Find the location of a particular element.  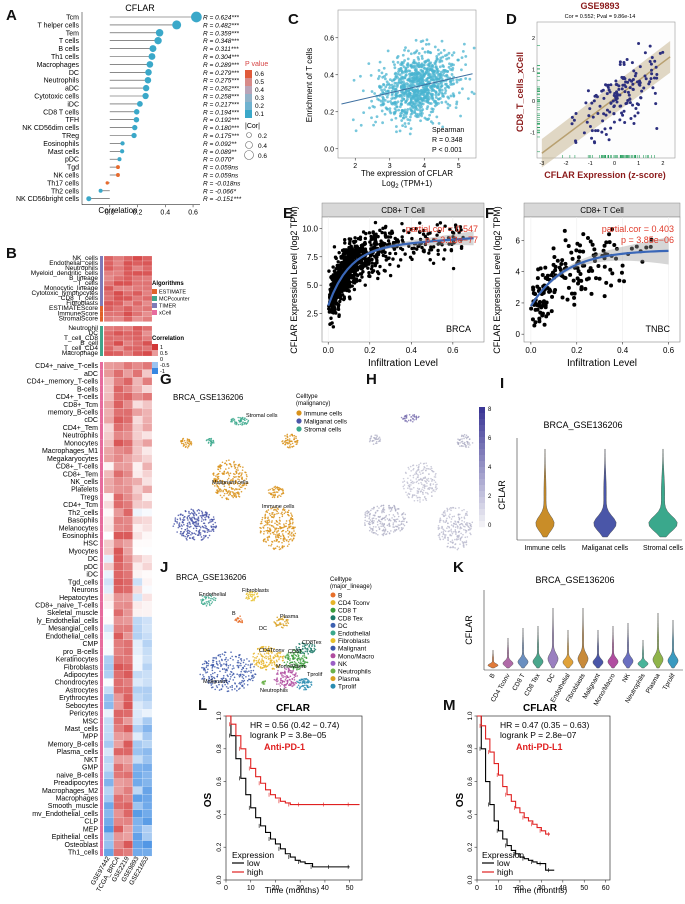

panel-b-row-label: Fibroblasts is located at coordinates (81, 667).